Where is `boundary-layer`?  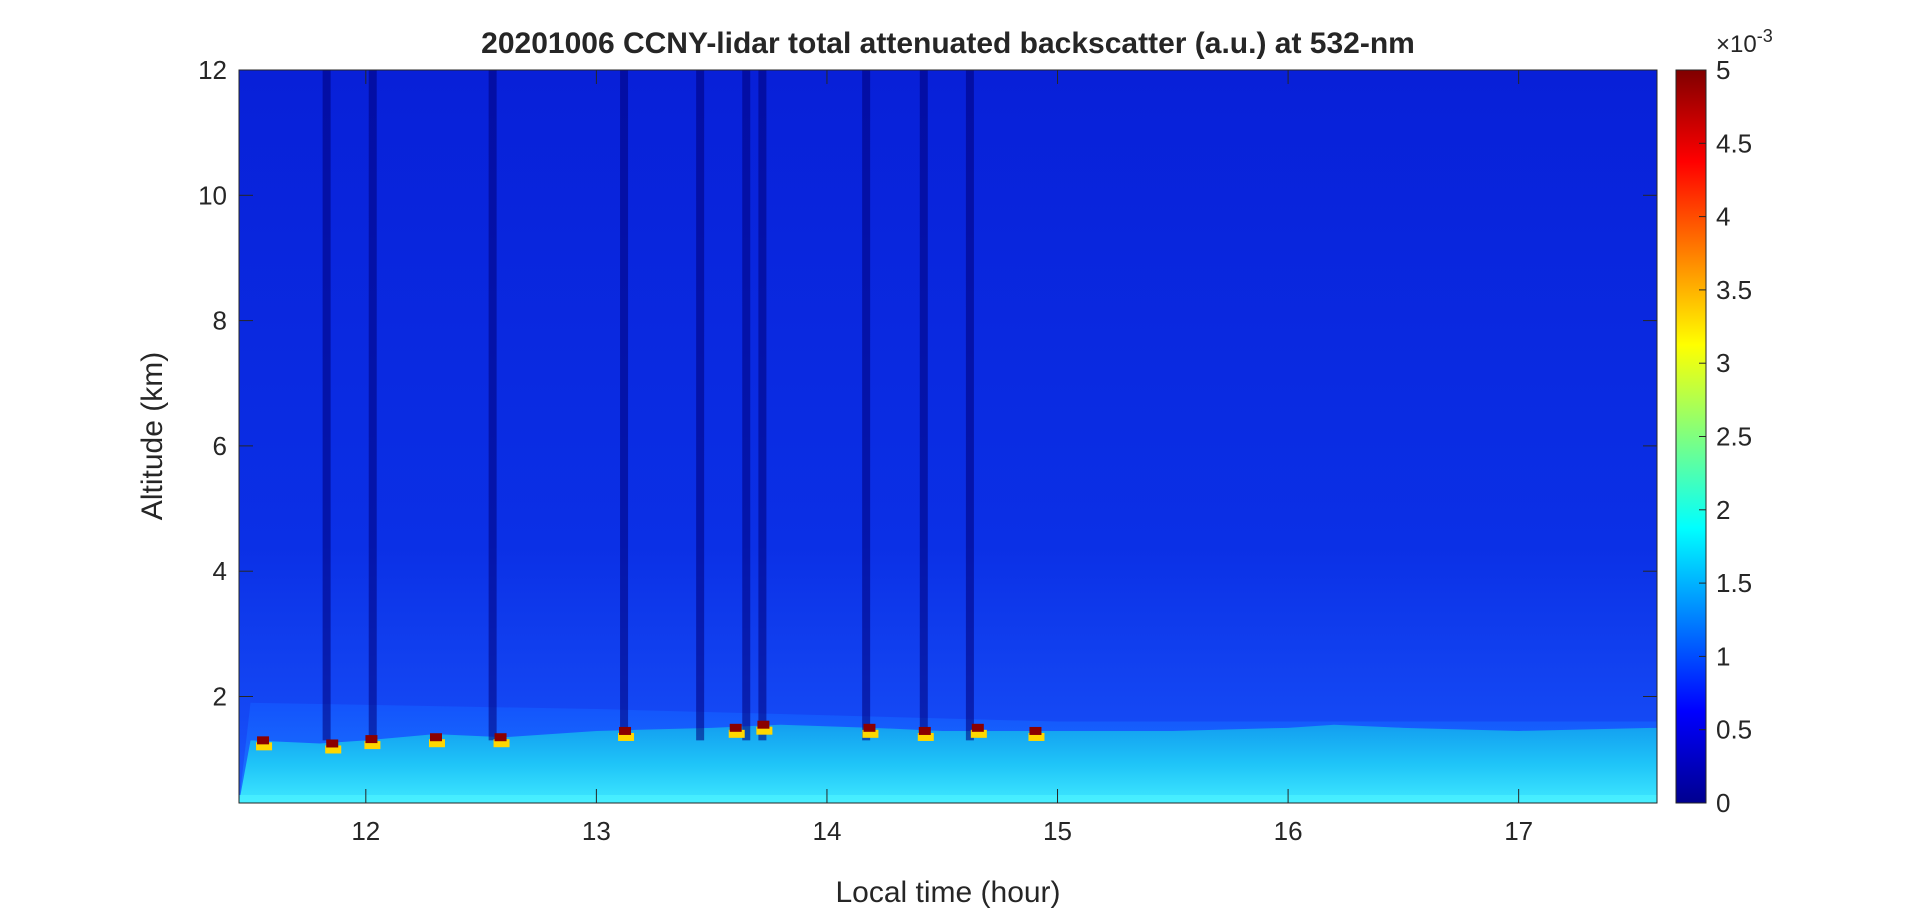
boundary-layer is located at coordinates (948, 763).